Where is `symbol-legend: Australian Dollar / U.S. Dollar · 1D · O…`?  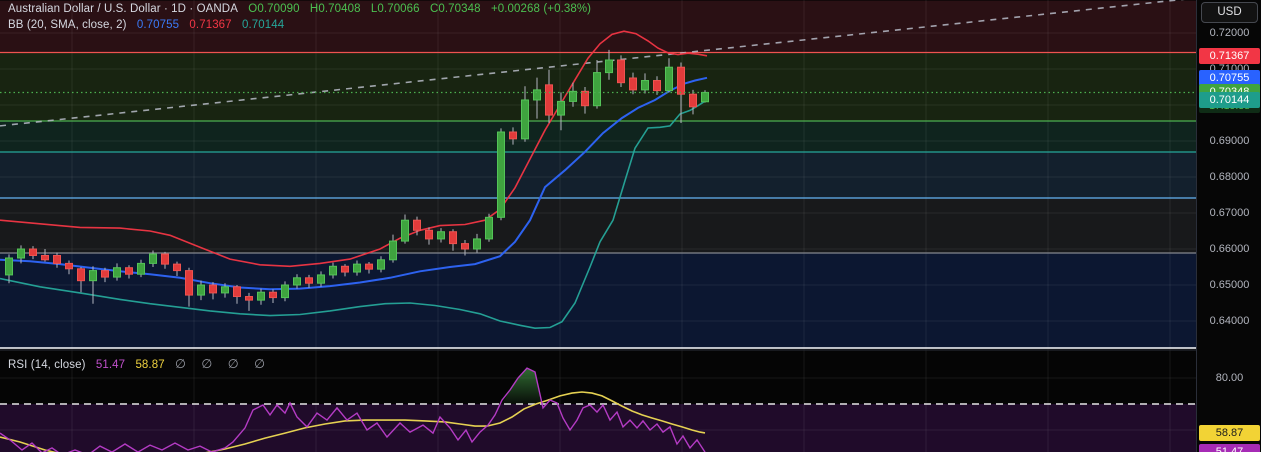
symbol-legend: Australian Dollar / U.S. Dollar · 1D · O… is located at coordinates (303, 9).